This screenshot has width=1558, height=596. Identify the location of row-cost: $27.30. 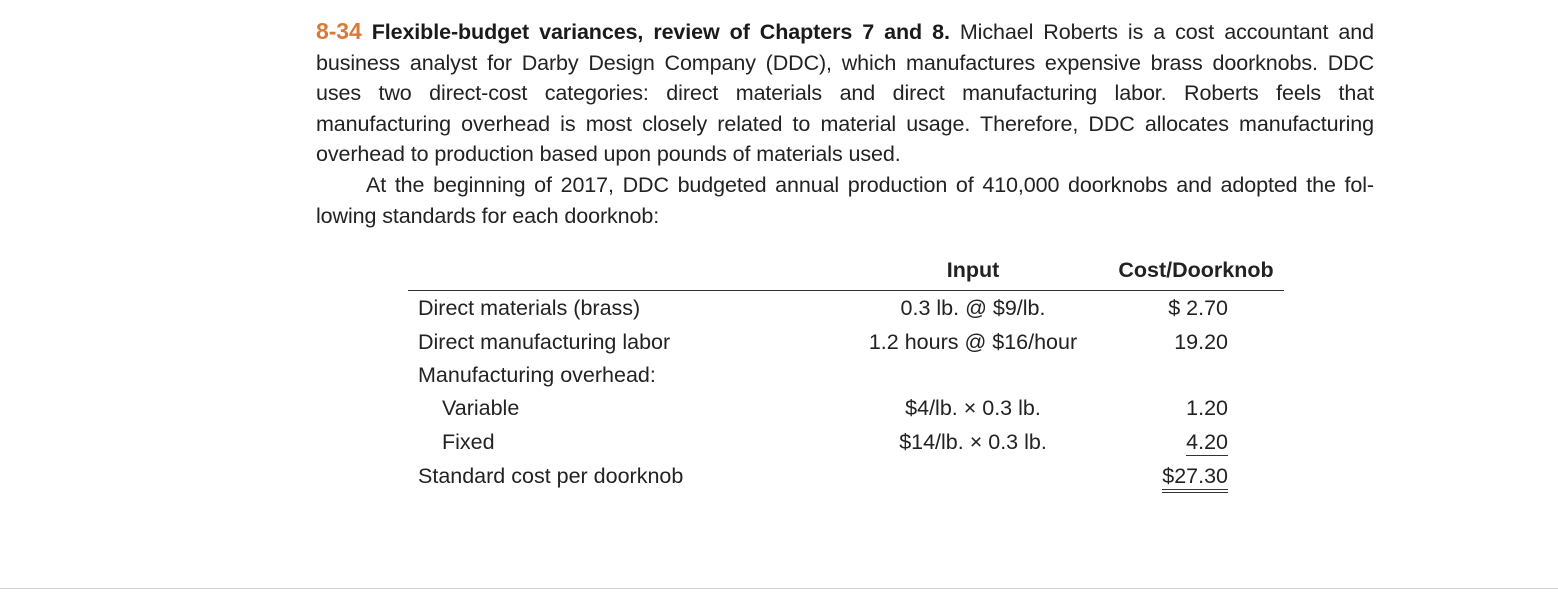
(1183, 478).